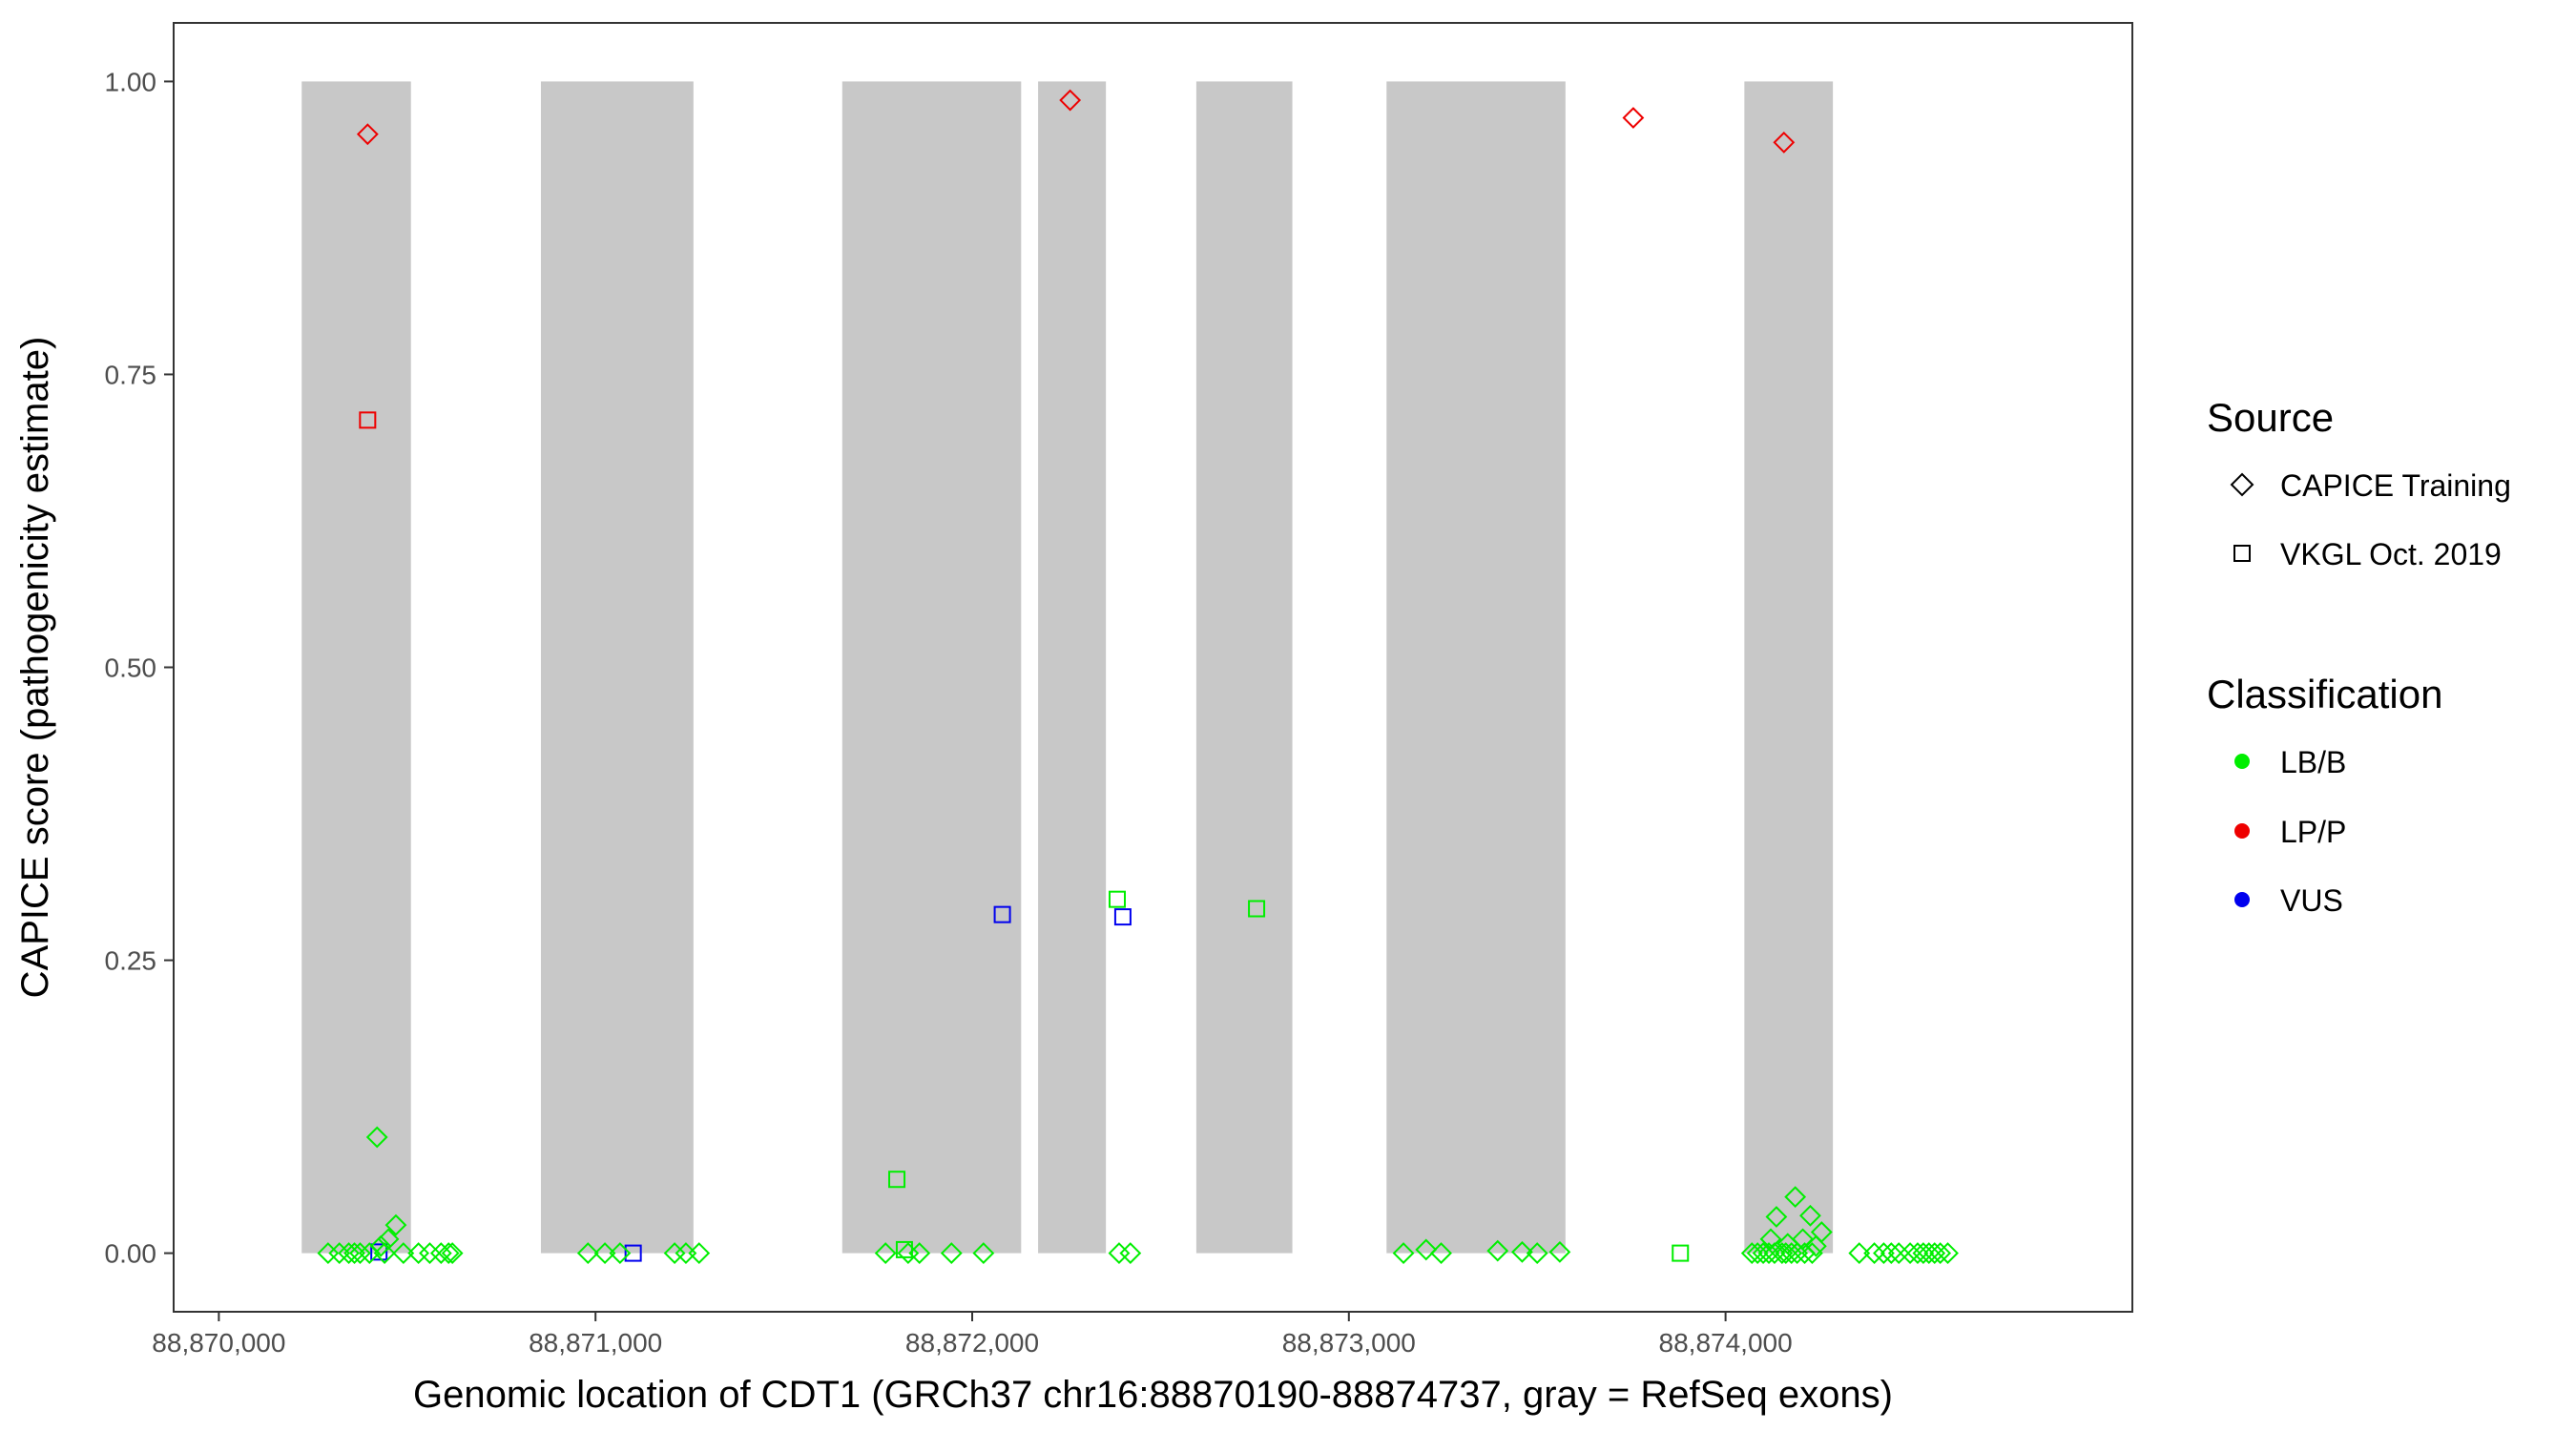  I want to click on legend-source-title: Source, so click(2270, 417).